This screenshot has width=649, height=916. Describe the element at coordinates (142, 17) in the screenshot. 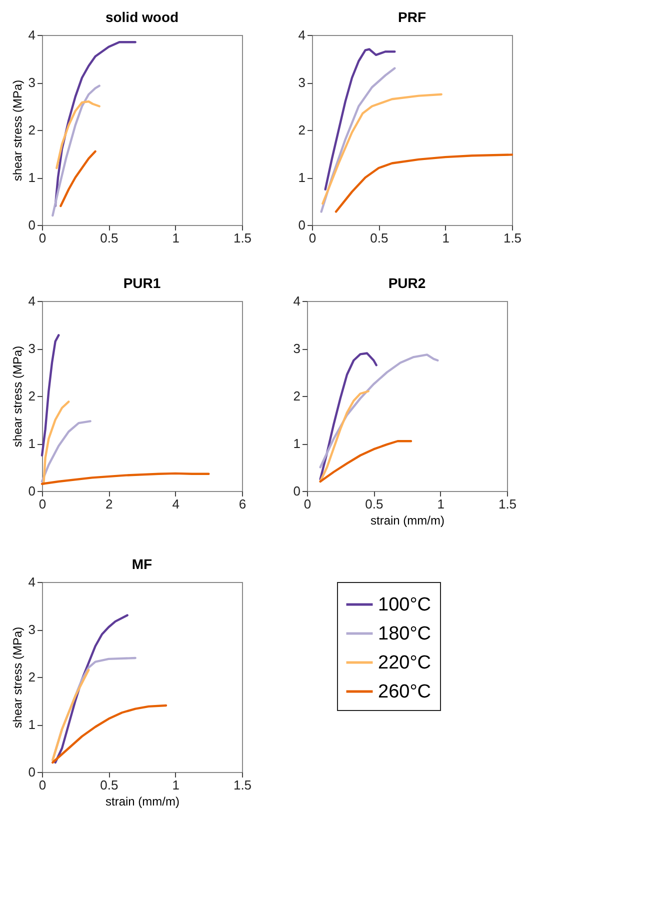

I see `chart-title: solid wood` at that location.